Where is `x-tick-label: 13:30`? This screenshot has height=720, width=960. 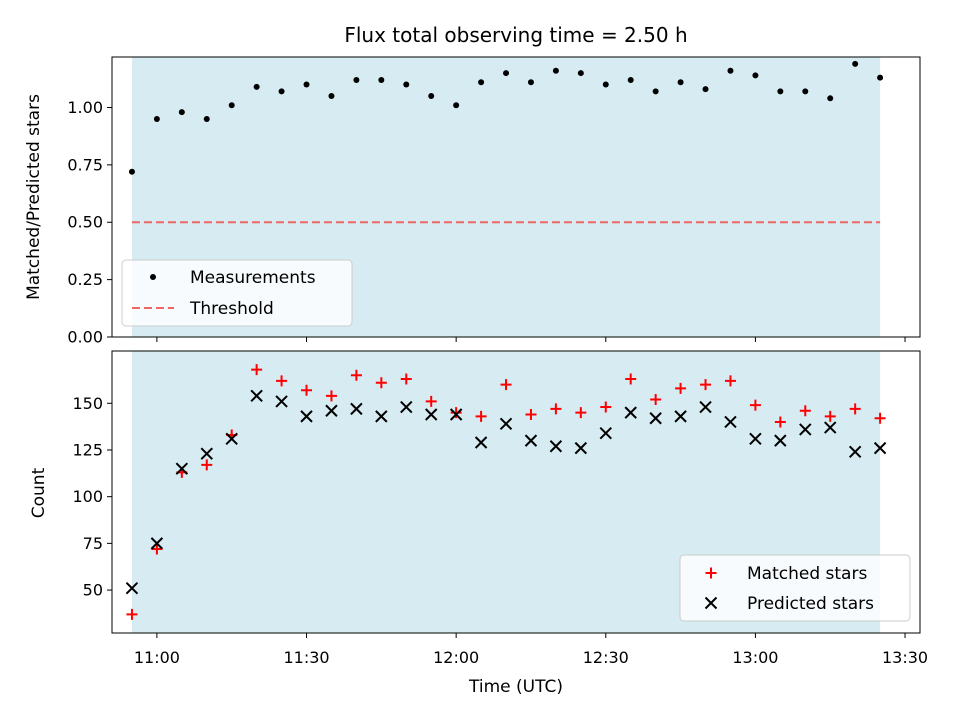
x-tick-label: 13:30 is located at coordinates (905, 657).